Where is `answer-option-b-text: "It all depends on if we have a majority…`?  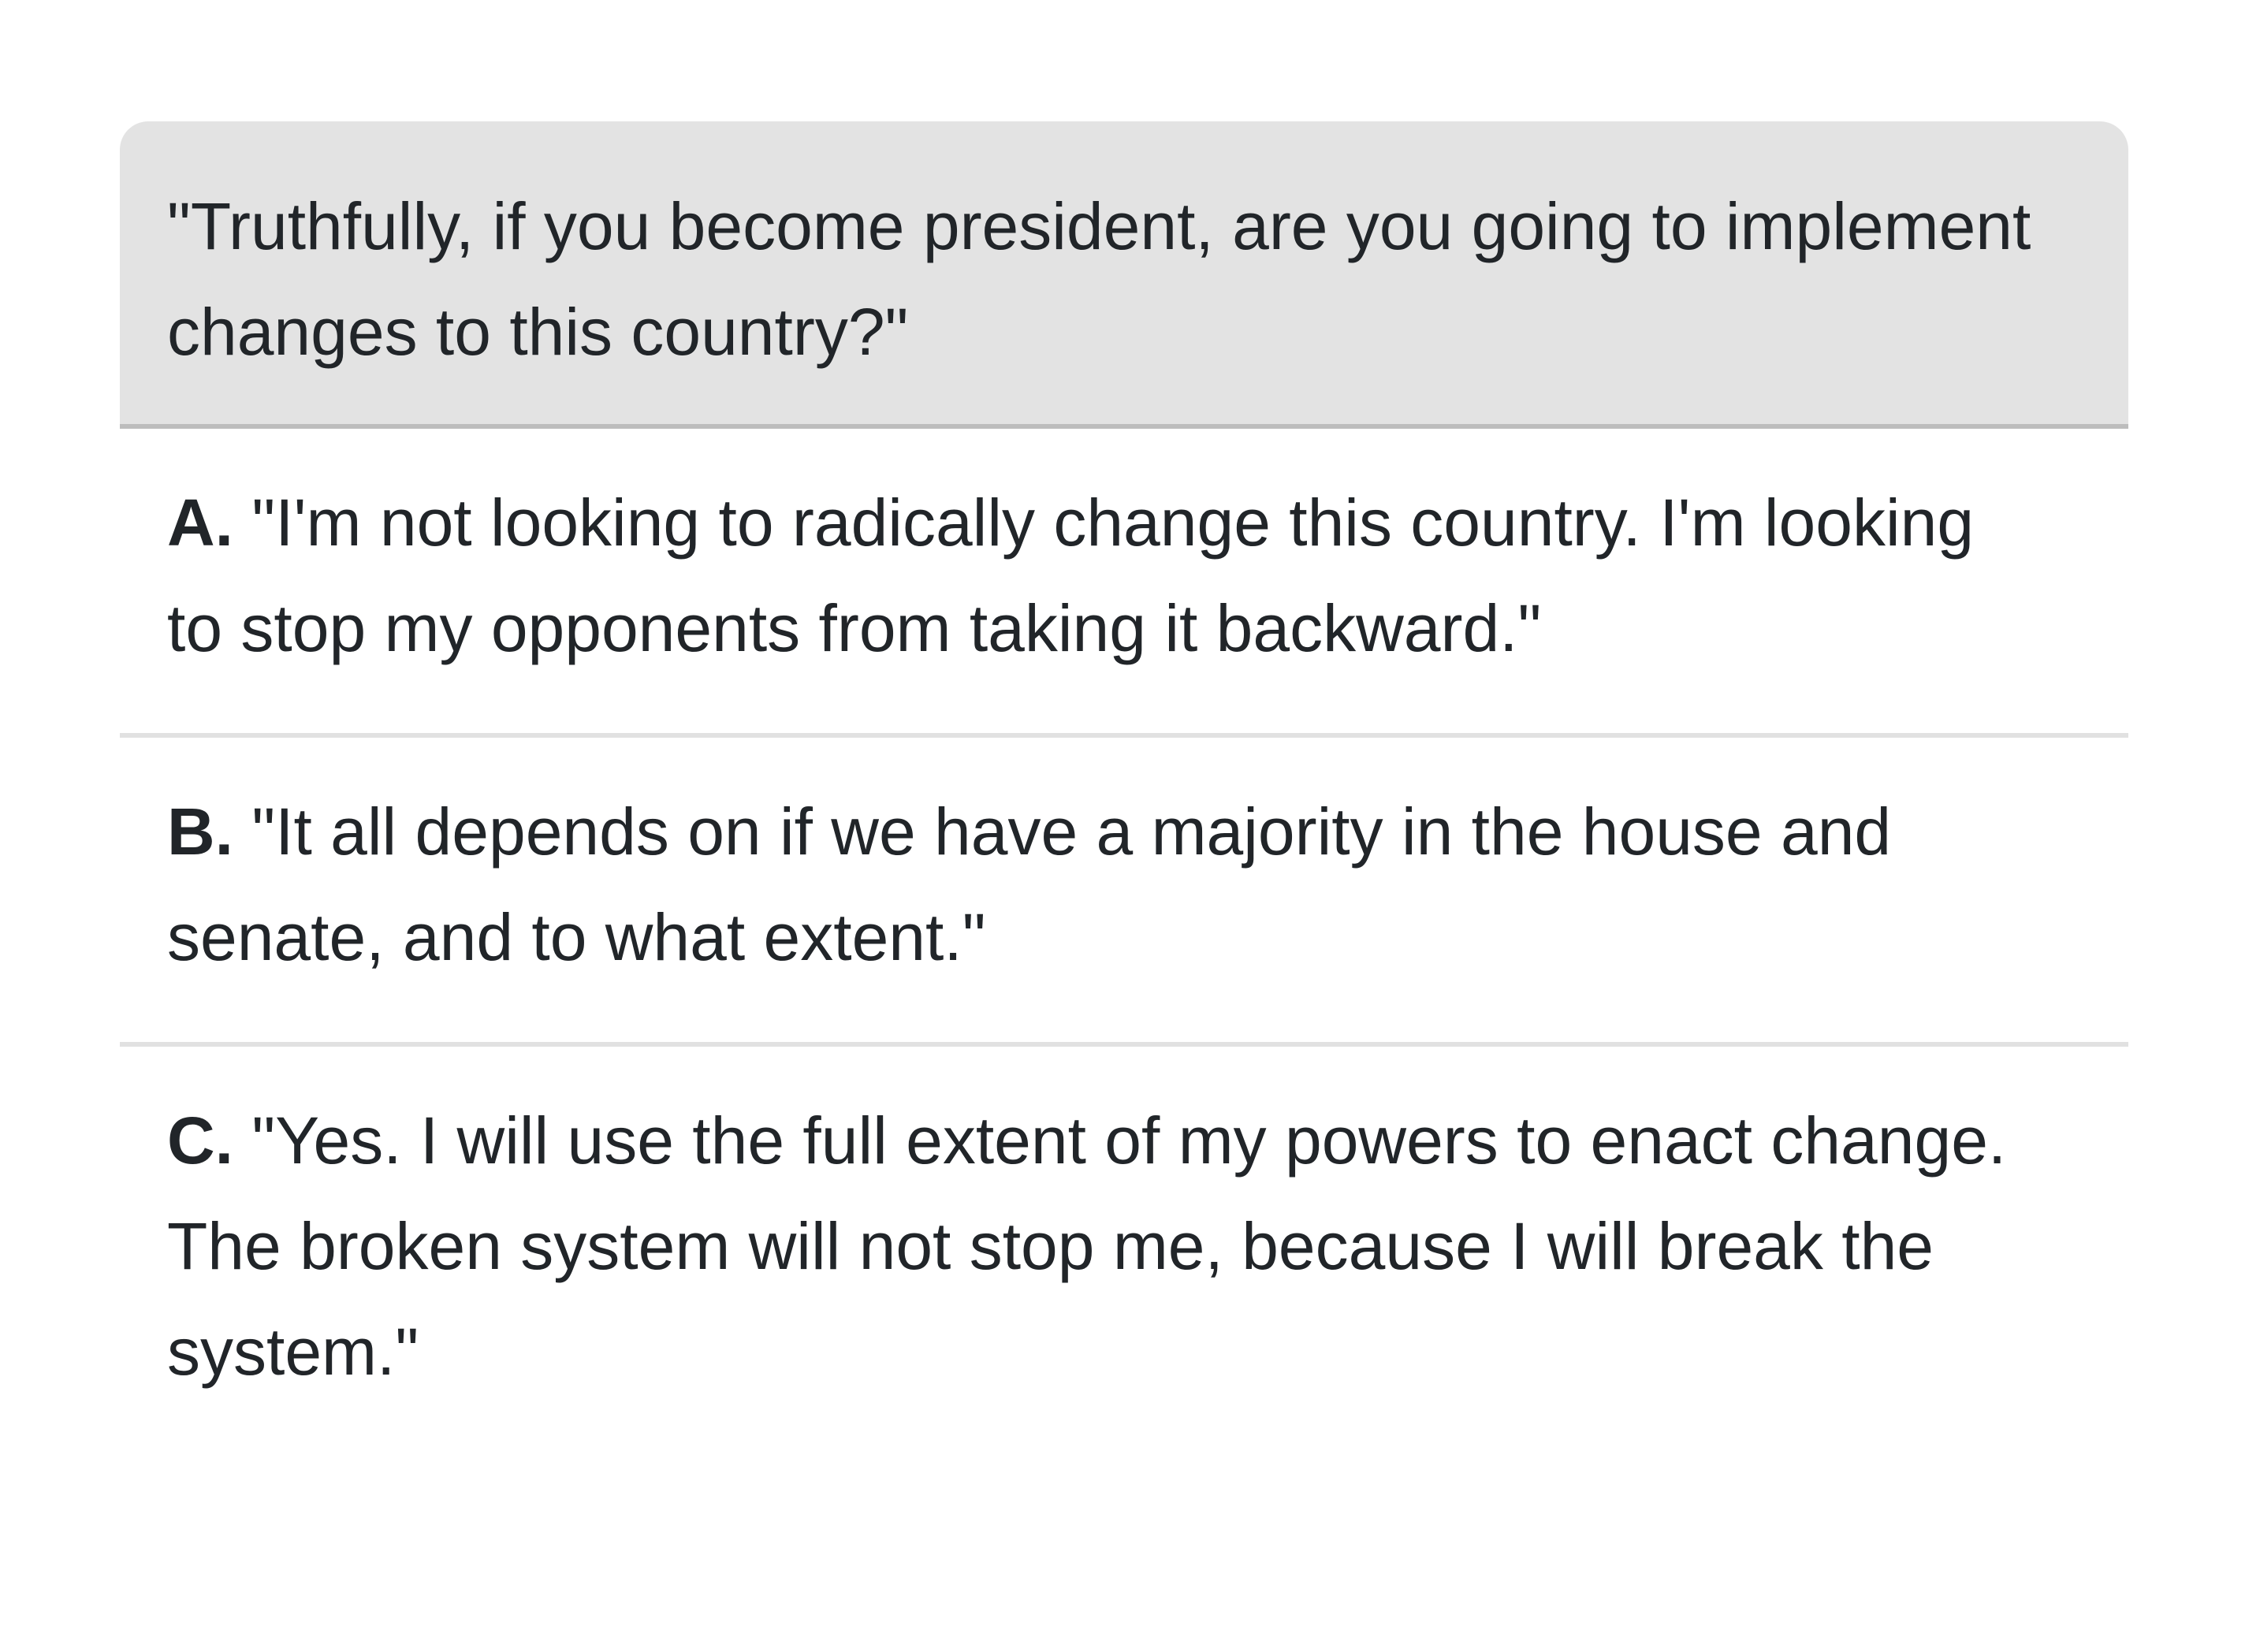 answer-option-b-text: "It all depends on if we have a majority… is located at coordinates (1030, 884).